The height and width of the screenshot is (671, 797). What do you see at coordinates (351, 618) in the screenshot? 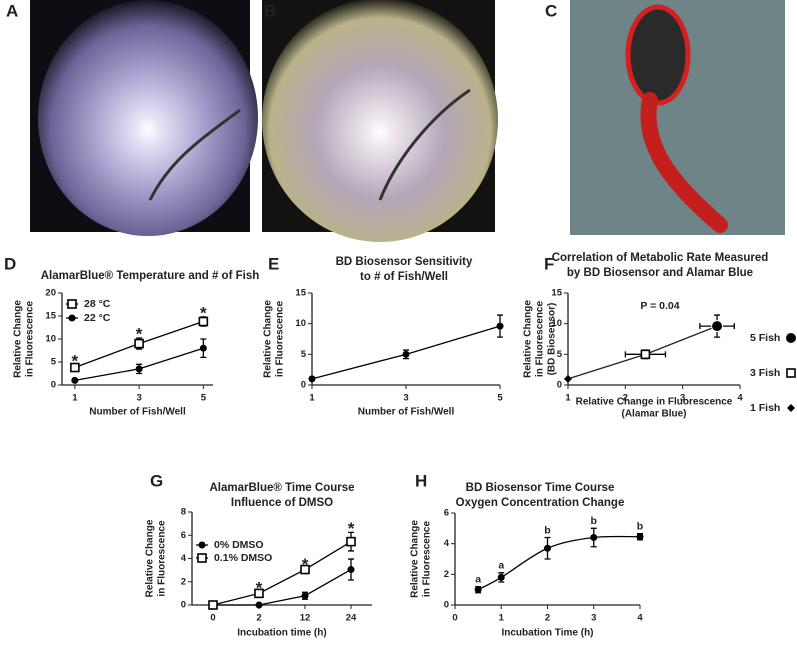
I see `x-tick-label: 24` at bounding box center [351, 618].